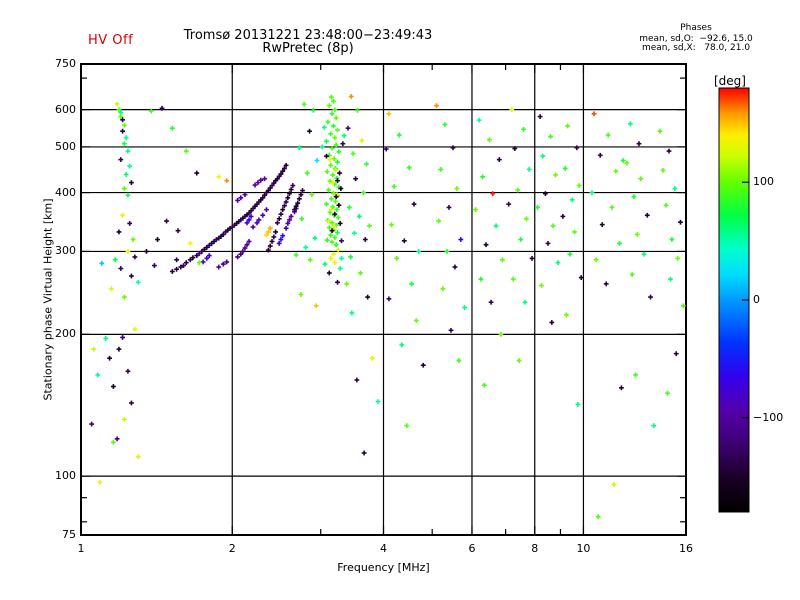  What do you see at coordinates (745, 300) in the screenshot?
I see `colorbar-tick-marks` at bounding box center [745, 300].